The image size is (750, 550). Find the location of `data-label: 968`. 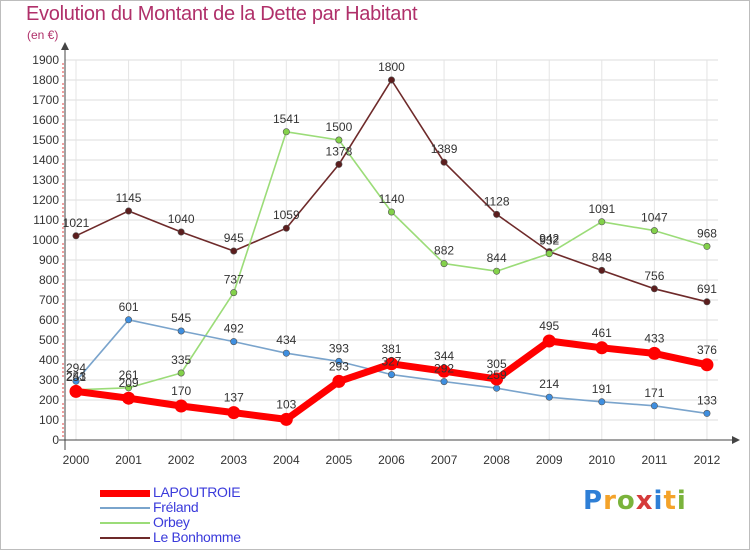

data-label: 968 is located at coordinates (707, 233).